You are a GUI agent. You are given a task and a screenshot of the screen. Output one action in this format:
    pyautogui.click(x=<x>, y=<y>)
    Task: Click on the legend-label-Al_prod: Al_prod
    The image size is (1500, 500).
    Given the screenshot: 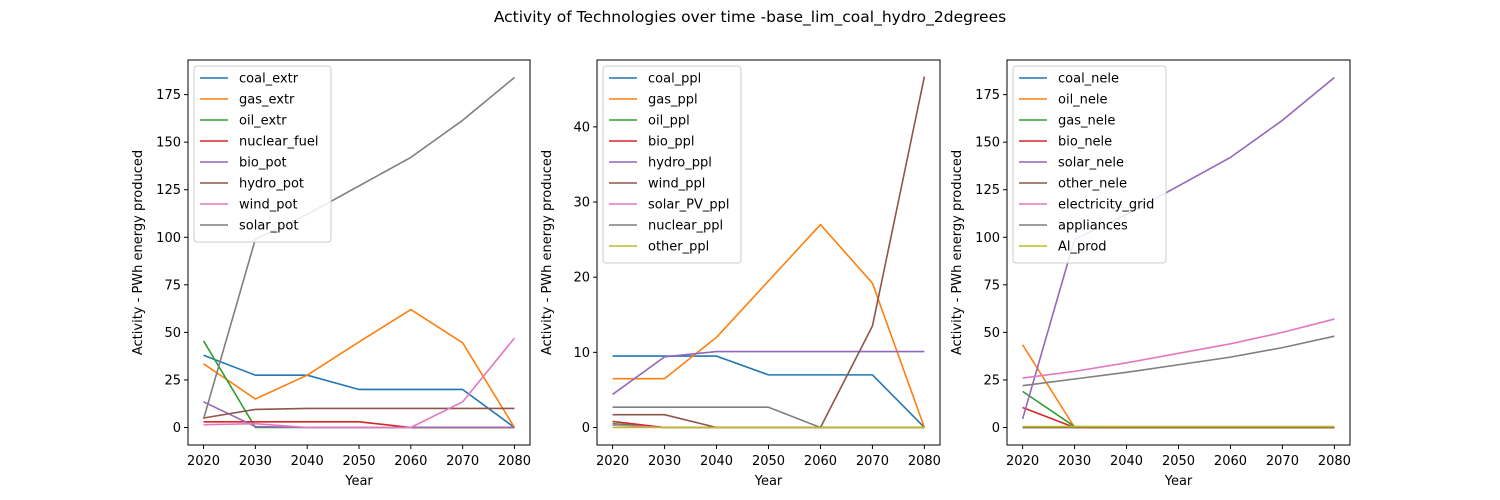 What is the action you would take?
    pyautogui.click(x=1082, y=247)
    